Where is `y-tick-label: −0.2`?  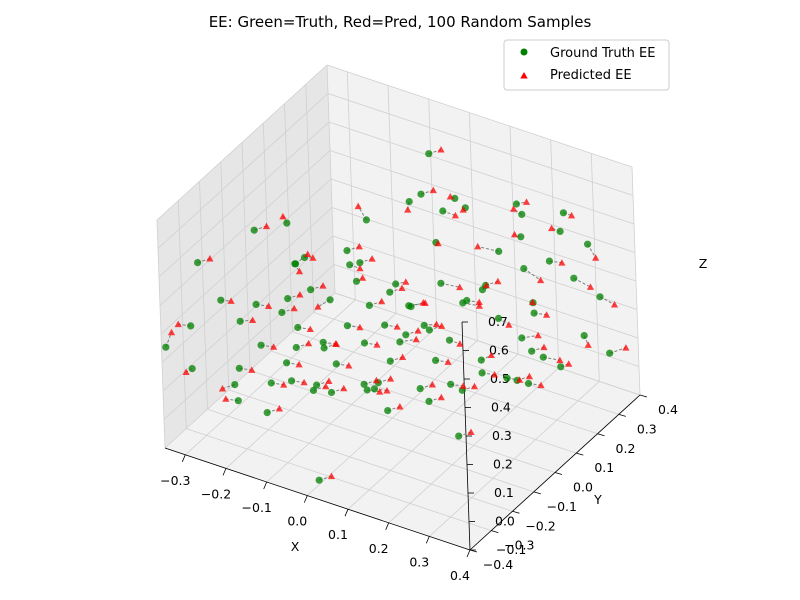 y-tick-label: −0.2 is located at coordinates (540, 525).